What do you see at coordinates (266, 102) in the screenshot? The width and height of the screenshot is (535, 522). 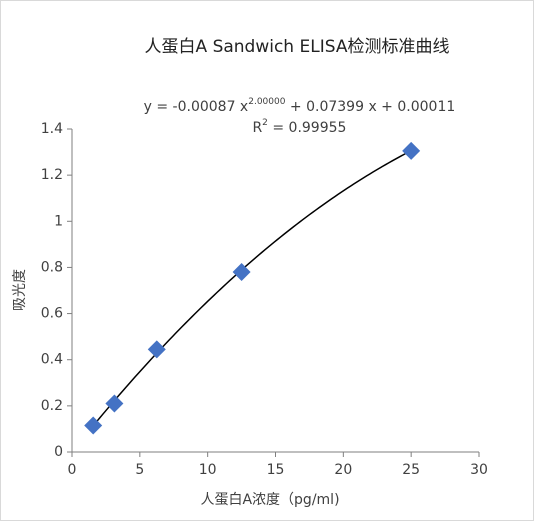 I see `eq-exponent: 2.00000` at bounding box center [266, 102].